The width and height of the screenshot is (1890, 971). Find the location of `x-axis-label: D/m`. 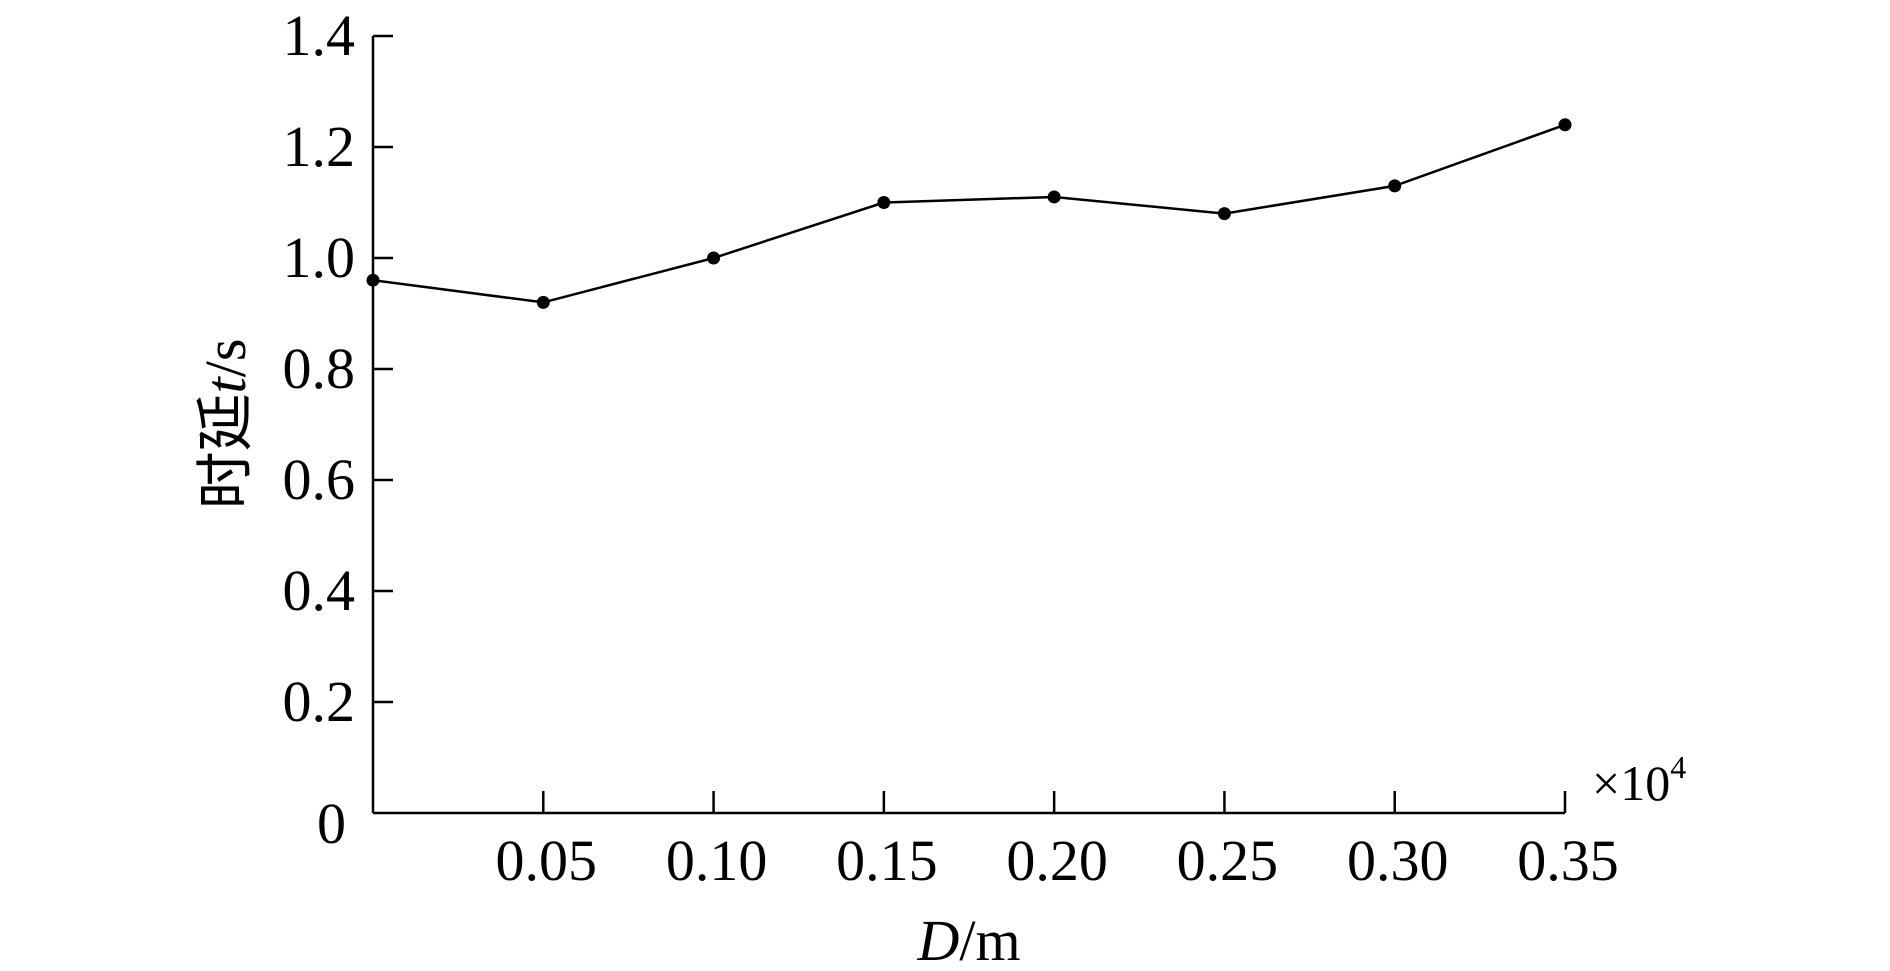

x-axis-label: D/m is located at coordinates (968, 939).